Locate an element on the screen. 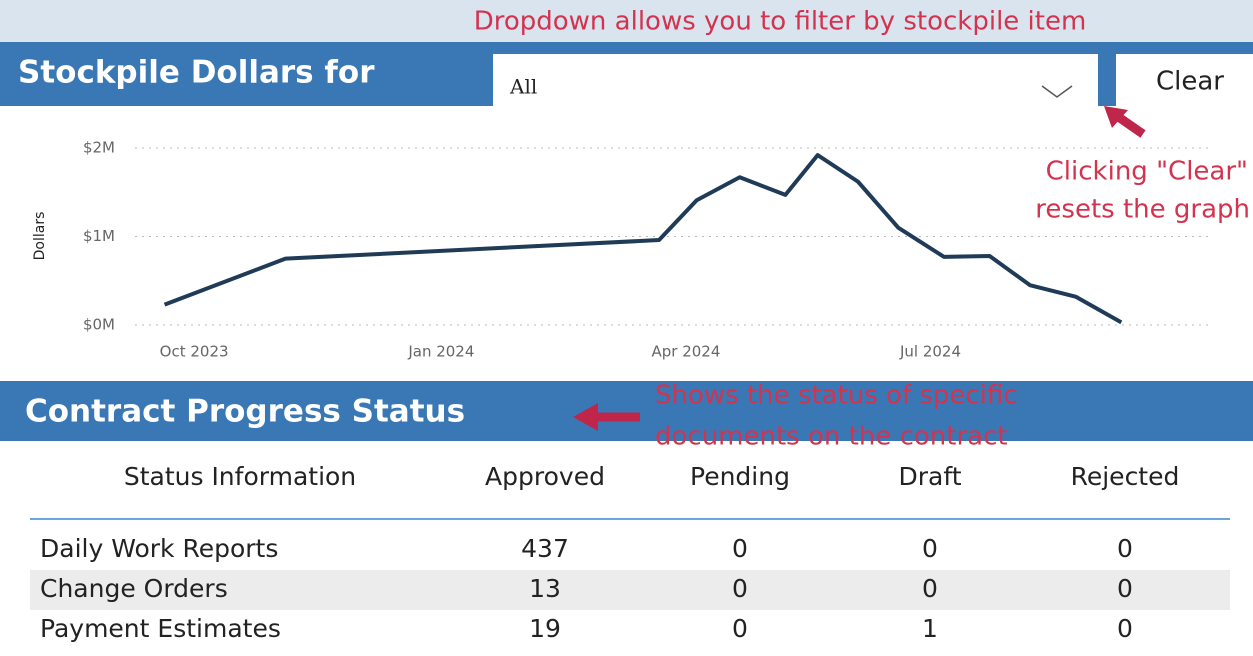 The image size is (1253, 656). cell: Daily Work Reports is located at coordinates (159, 548).